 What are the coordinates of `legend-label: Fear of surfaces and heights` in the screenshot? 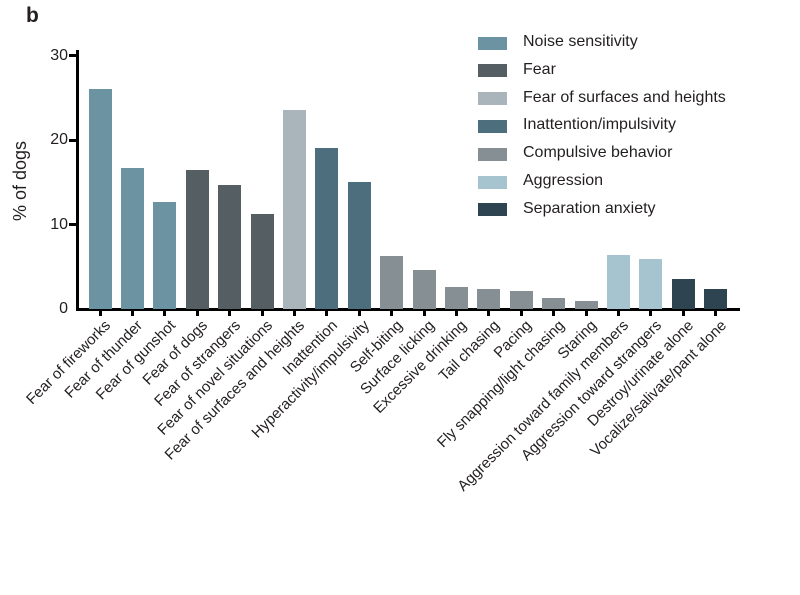 It's located at (624, 97).